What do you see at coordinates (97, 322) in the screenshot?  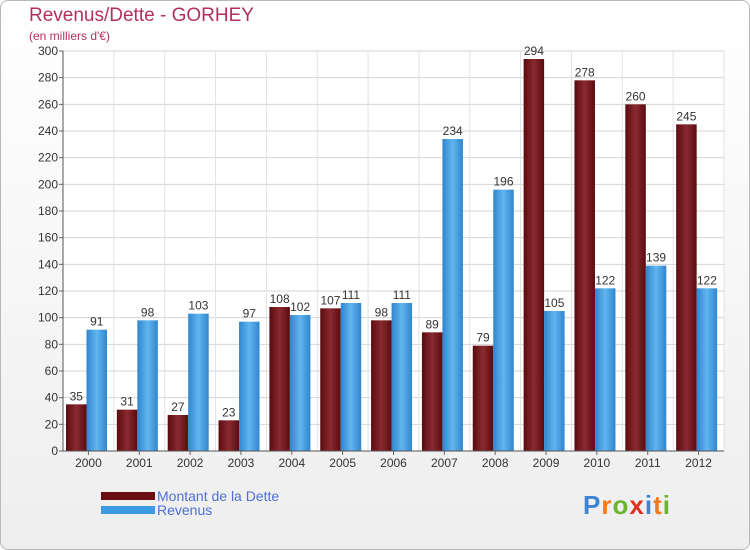 I see `data-label-revenus: 91` at bounding box center [97, 322].